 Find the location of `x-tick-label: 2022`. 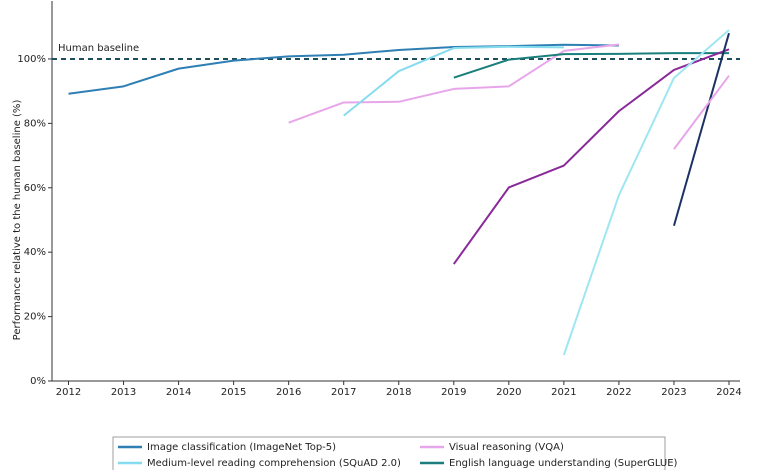

x-tick-label: 2022 is located at coordinates (618, 392).